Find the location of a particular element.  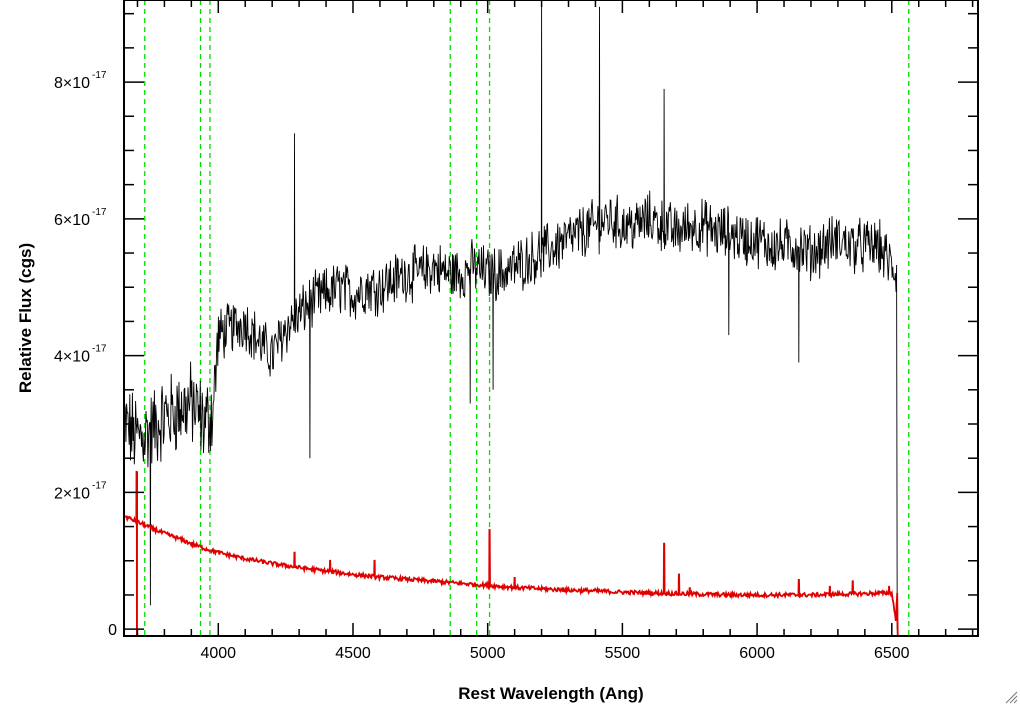

y-tick-label: 2×10 is located at coordinates (72, 493).